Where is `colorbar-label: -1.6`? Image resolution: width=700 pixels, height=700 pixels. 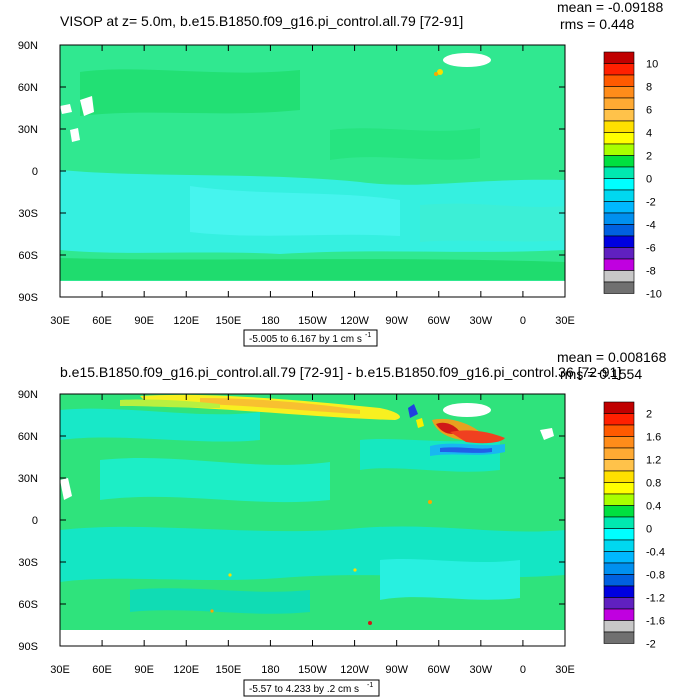
colorbar-label: -1.6 is located at coordinates (655, 622).